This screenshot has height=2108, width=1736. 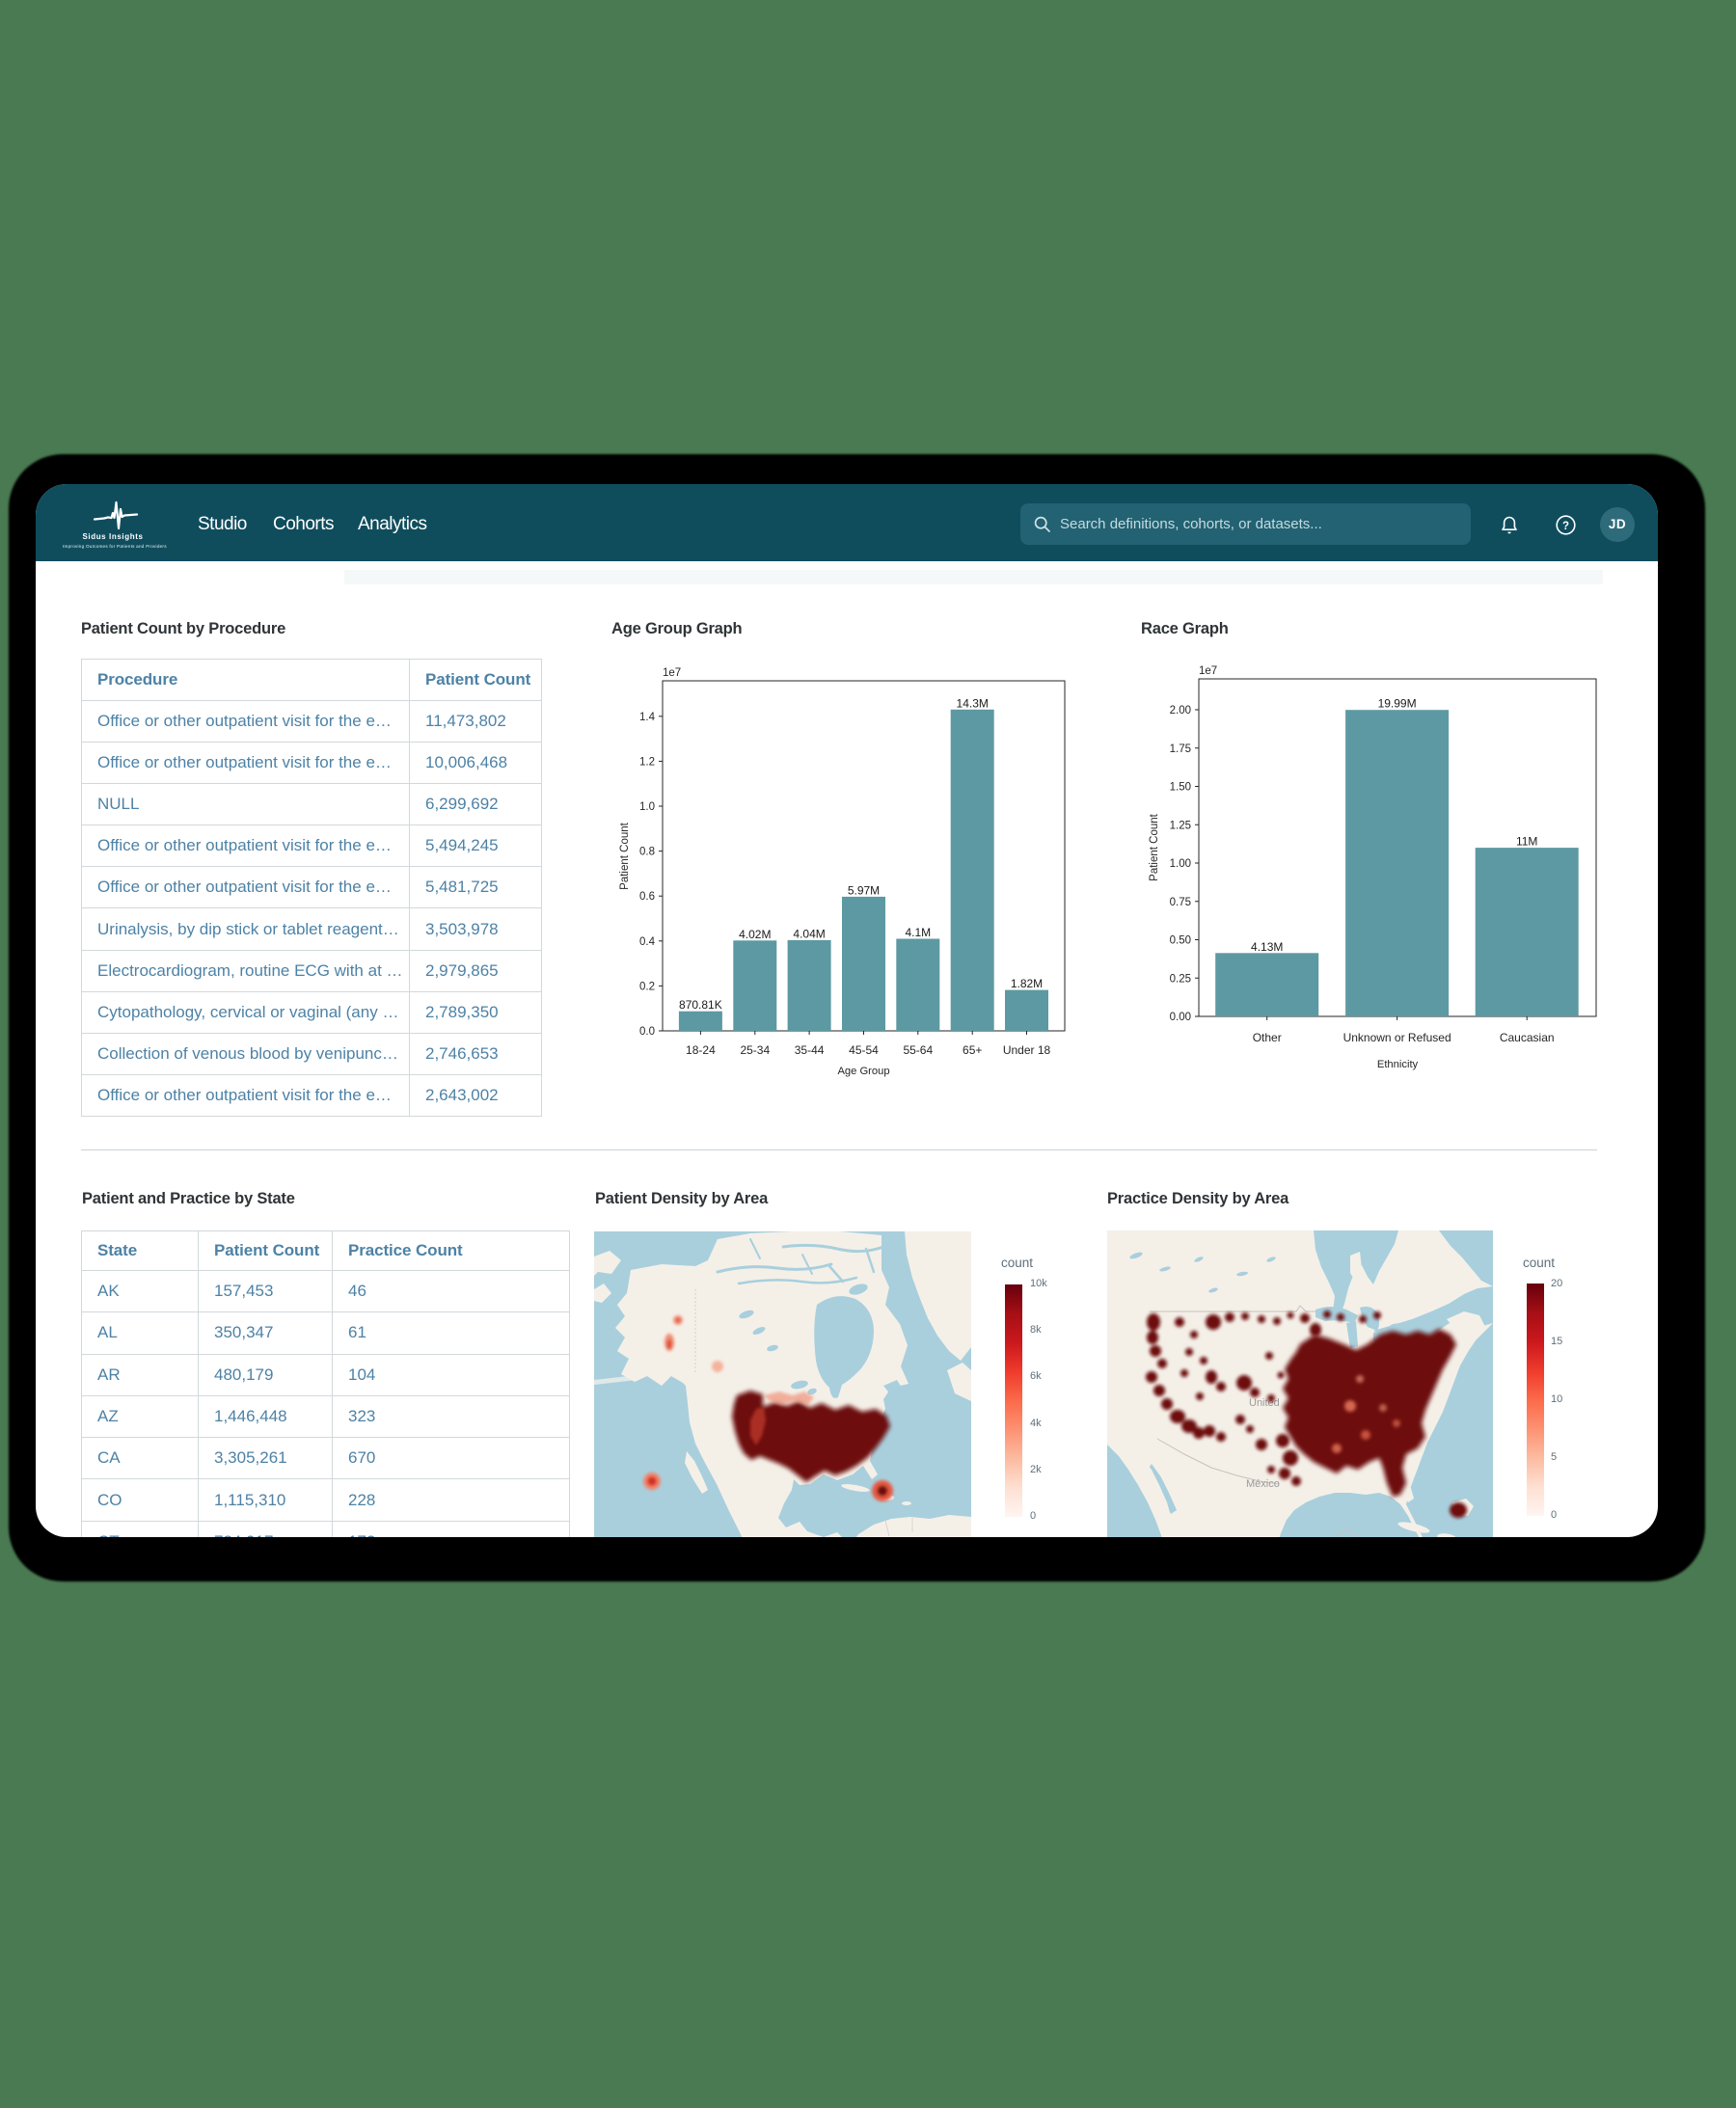 What do you see at coordinates (918, 933) in the screenshot?
I see `svg-text: 4.1M` at bounding box center [918, 933].